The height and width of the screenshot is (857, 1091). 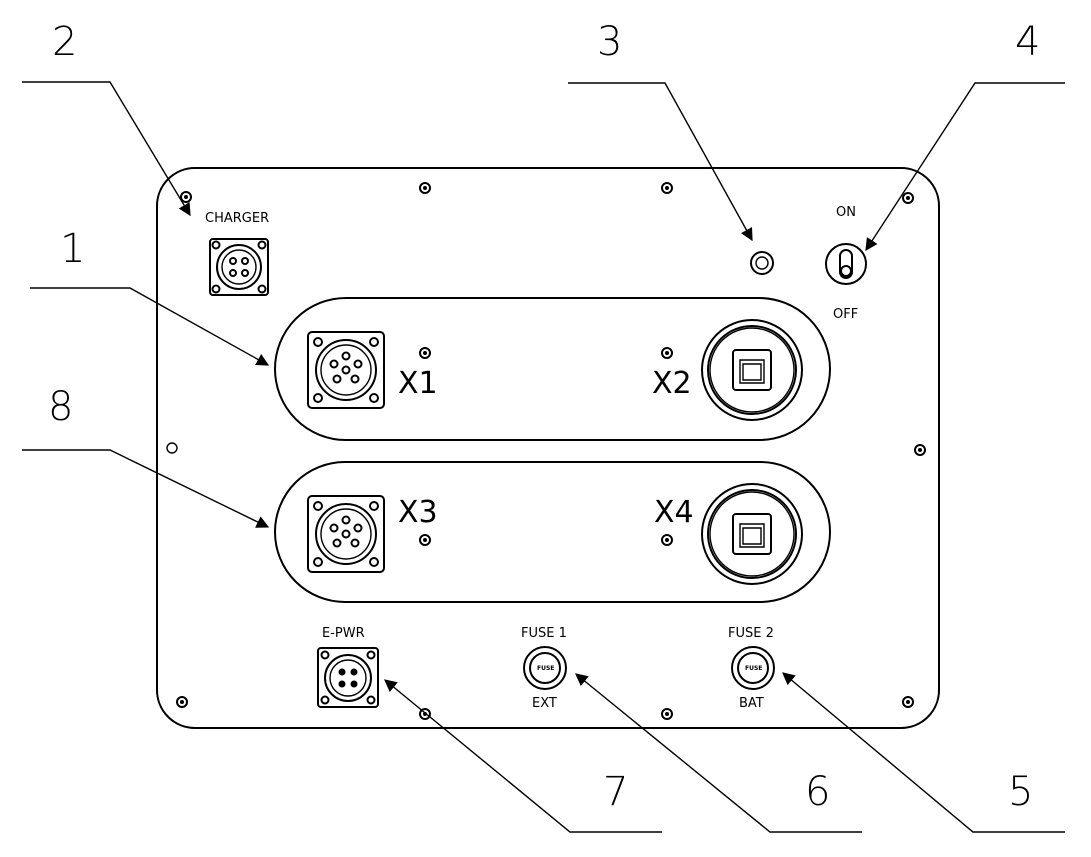 What do you see at coordinates (615, 792) in the screenshot?
I see `callout-7: 7` at bounding box center [615, 792].